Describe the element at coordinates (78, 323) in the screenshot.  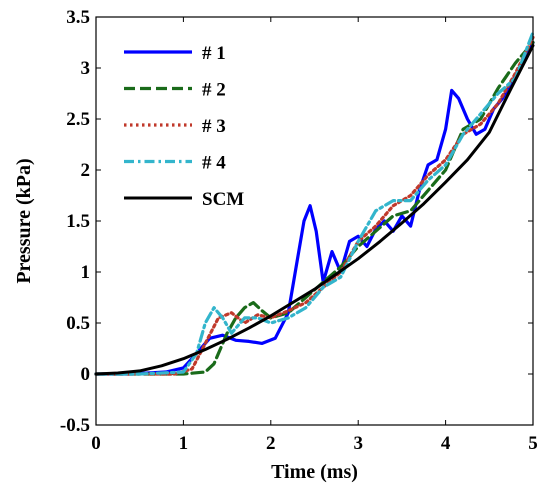
I see `y-tick-label: 0.5` at that location.